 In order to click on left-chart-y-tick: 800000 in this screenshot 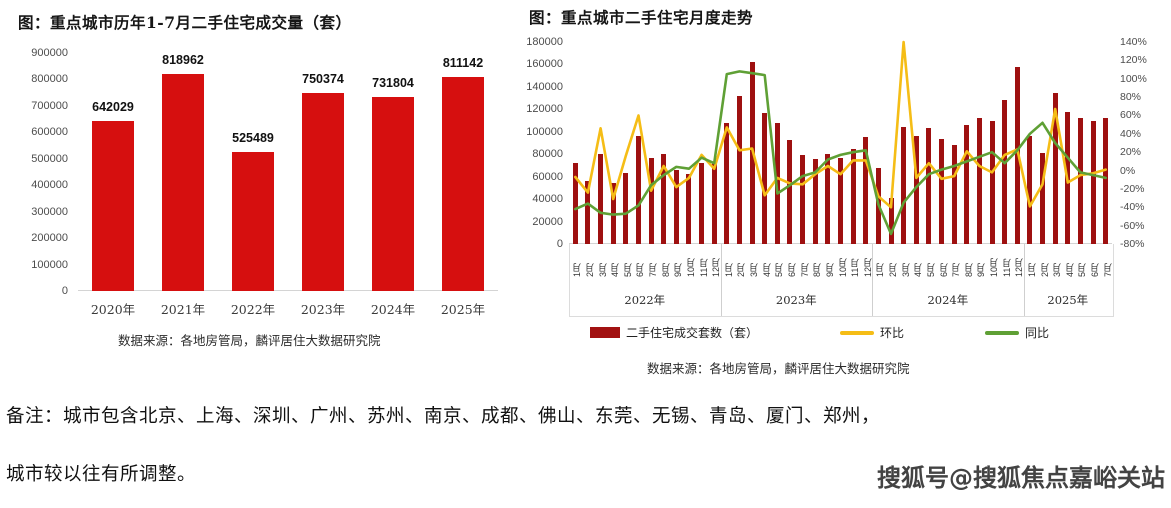, I will do `click(49, 79)`.